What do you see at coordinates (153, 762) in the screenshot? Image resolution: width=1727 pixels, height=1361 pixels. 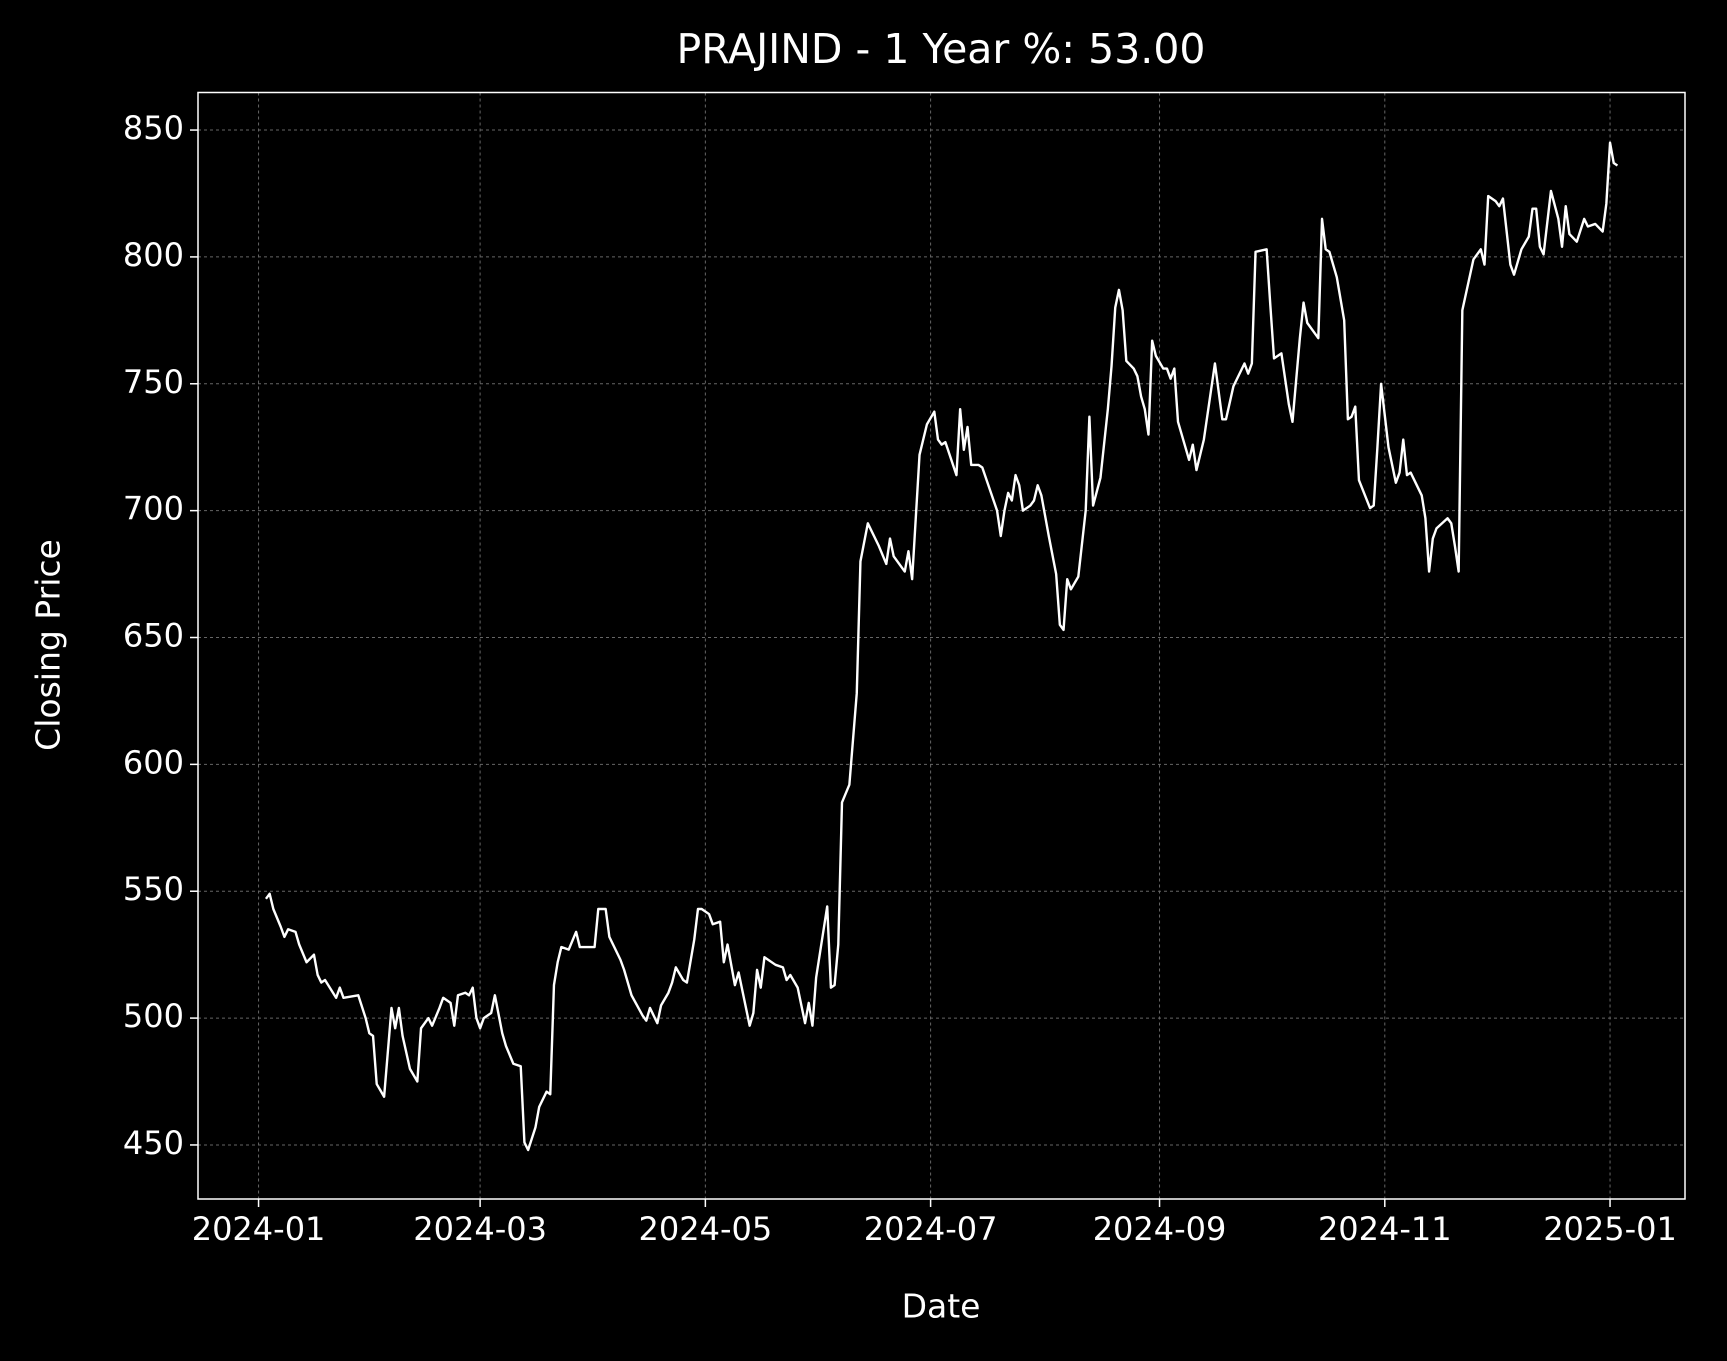 I see `y-tick-label: 600` at bounding box center [153, 762].